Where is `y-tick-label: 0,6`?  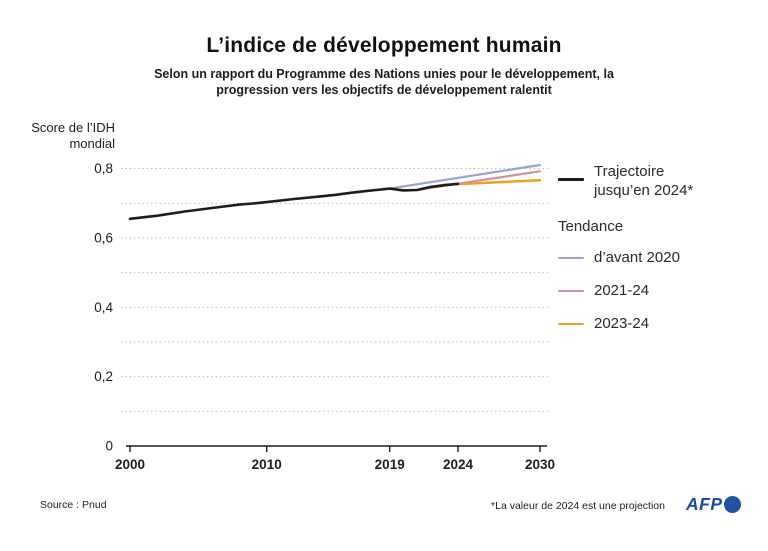 y-tick-label: 0,6 is located at coordinates (103, 237).